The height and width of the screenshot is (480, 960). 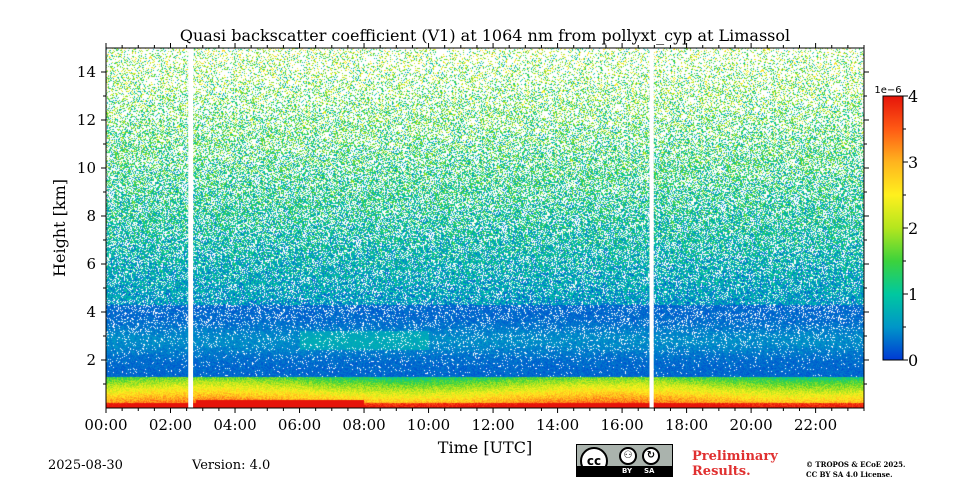 What do you see at coordinates (651, 456) in the screenshot?
I see `share-alike-icon: ↻` at bounding box center [651, 456].